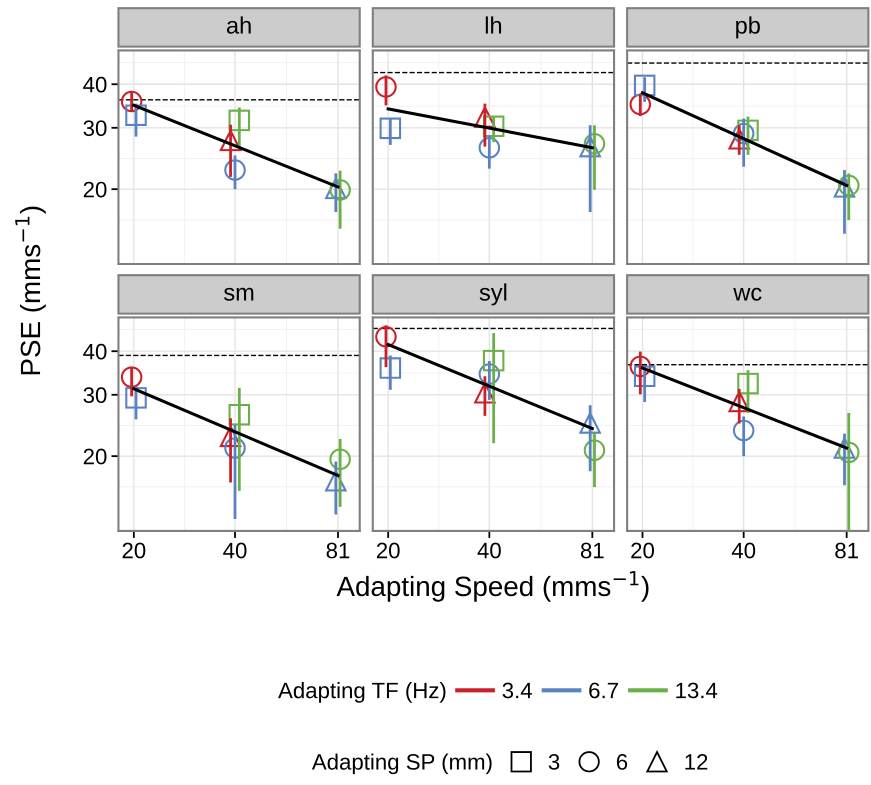  What do you see at coordinates (362, 692) in the screenshot?
I see `text: Adapting TF (Hz)` at bounding box center [362, 692].